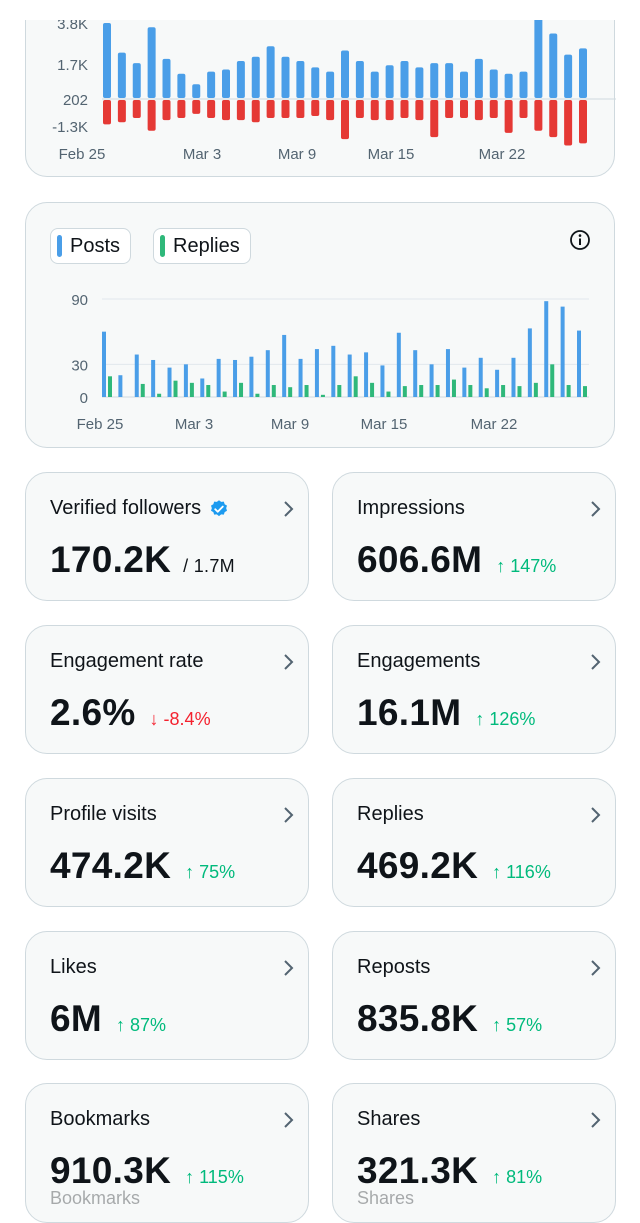 The width and height of the screenshot is (640, 1223). What do you see at coordinates (100, 1119) in the screenshot?
I see `metric-label: Bookmarks` at bounding box center [100, 1119].